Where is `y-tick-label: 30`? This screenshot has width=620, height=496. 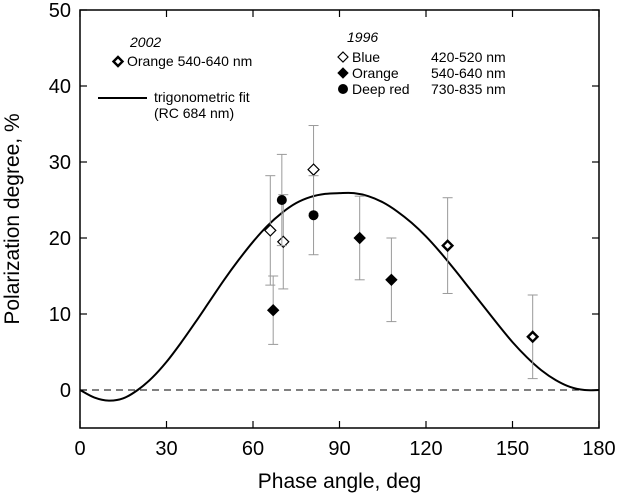 y-tick-label: 30 is located at coordinates (60, 163).